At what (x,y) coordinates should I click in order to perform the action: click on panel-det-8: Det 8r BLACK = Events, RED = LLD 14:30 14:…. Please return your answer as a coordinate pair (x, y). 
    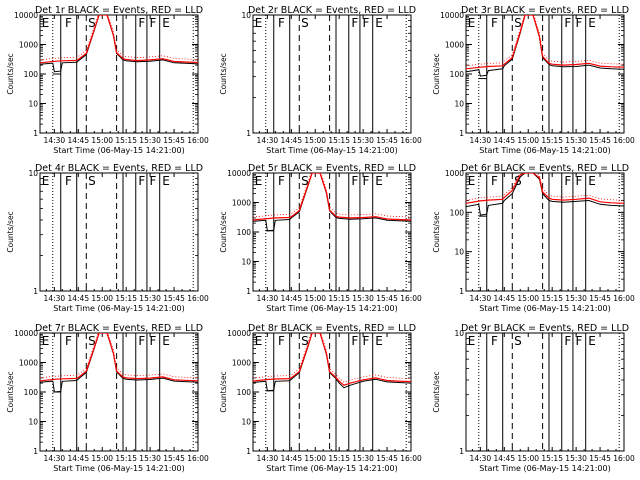
    Looking at the image, I should click on (320, 398).